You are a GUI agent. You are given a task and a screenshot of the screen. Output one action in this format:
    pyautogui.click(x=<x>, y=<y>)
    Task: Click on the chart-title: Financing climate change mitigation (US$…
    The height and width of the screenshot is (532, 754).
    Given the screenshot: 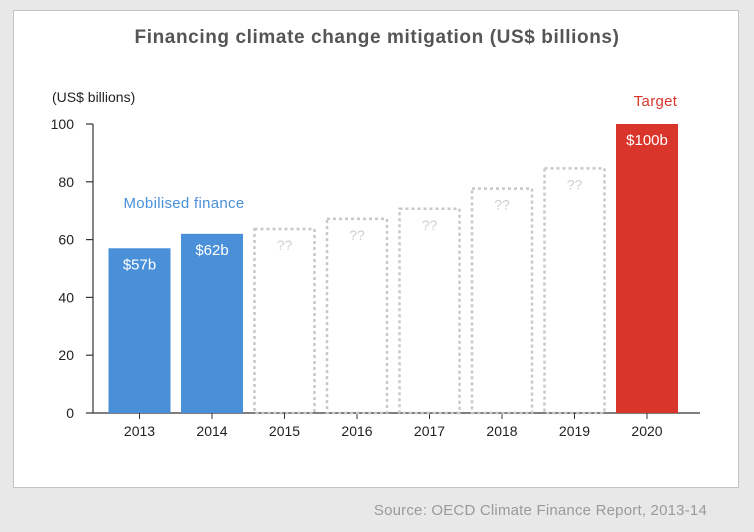 What is the action you would take?
    pyautogui.click(x=377, y=37)
    